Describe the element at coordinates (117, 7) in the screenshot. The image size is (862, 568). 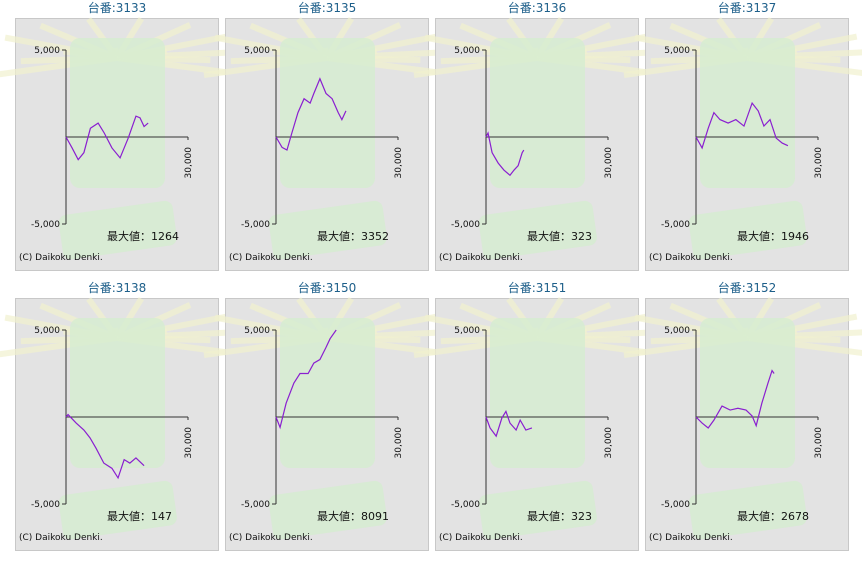
I see `chart-title: 台番:3133` at that location.